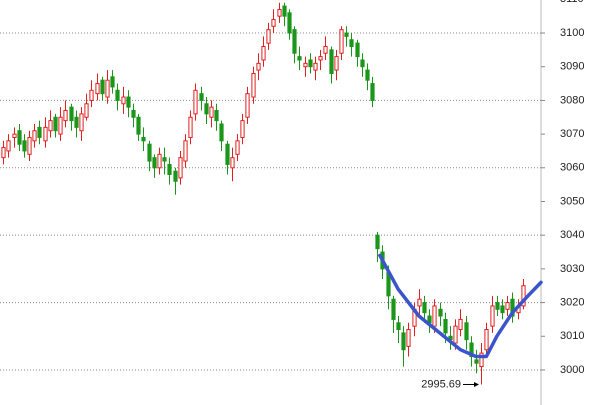 The height and width of the screenshot is (405, 592). Describe the element at coordinates (572, 2) in the screenshot. I see `y-tick-label: 3110` at that location.